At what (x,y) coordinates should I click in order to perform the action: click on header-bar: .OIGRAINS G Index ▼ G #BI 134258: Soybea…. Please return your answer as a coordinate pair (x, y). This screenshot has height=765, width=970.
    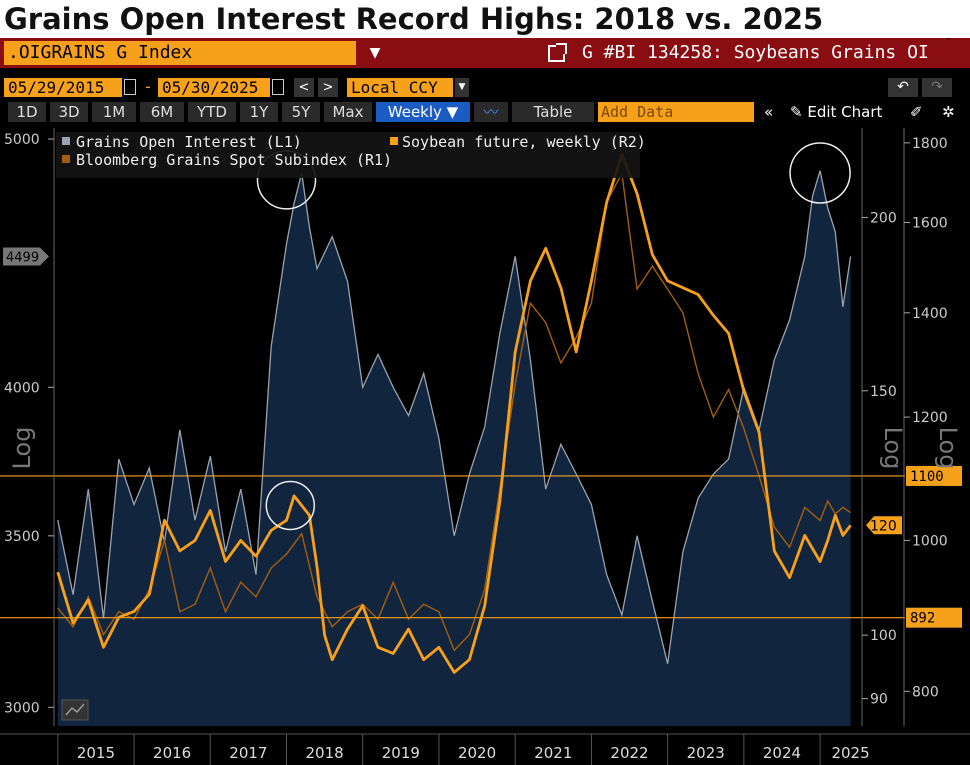
    Looking at the image, I should click on (485, 53).